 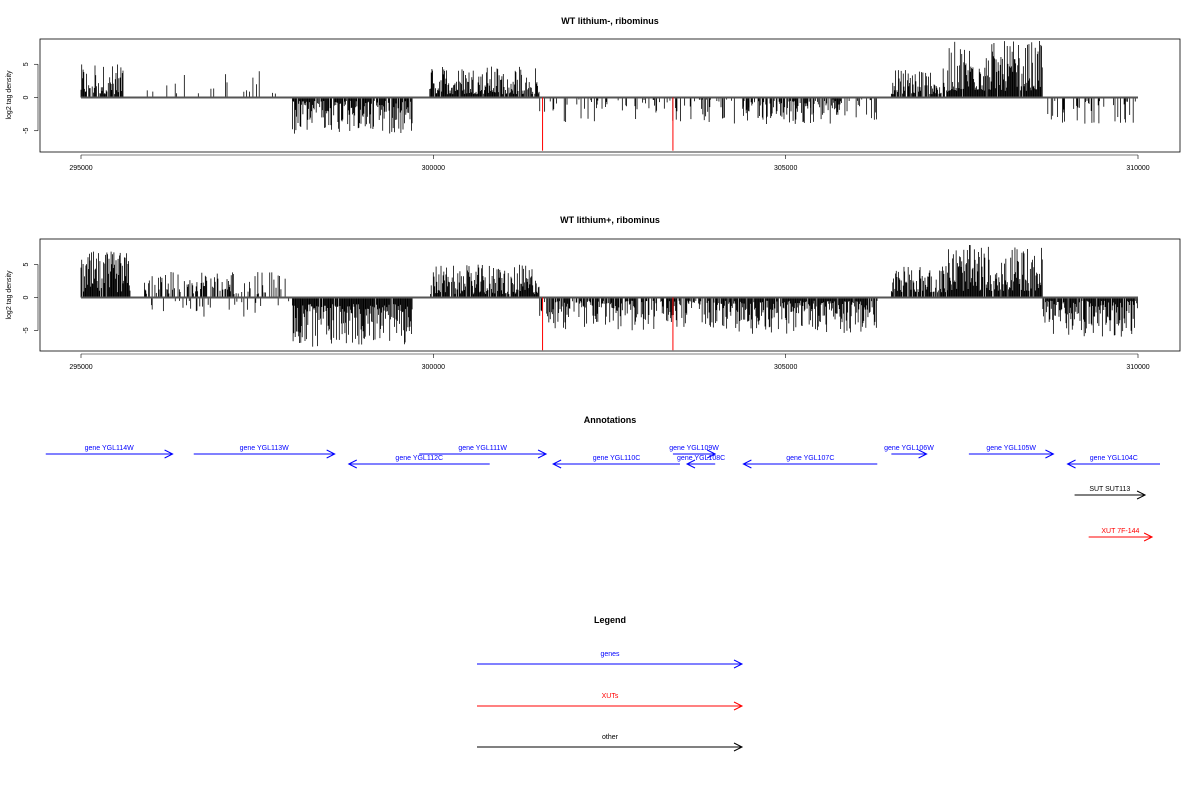 What do you see at coordinates (610, 420) in the screenshot?
I see `annotations-title: Annotations` at bounding box center [610, 420].